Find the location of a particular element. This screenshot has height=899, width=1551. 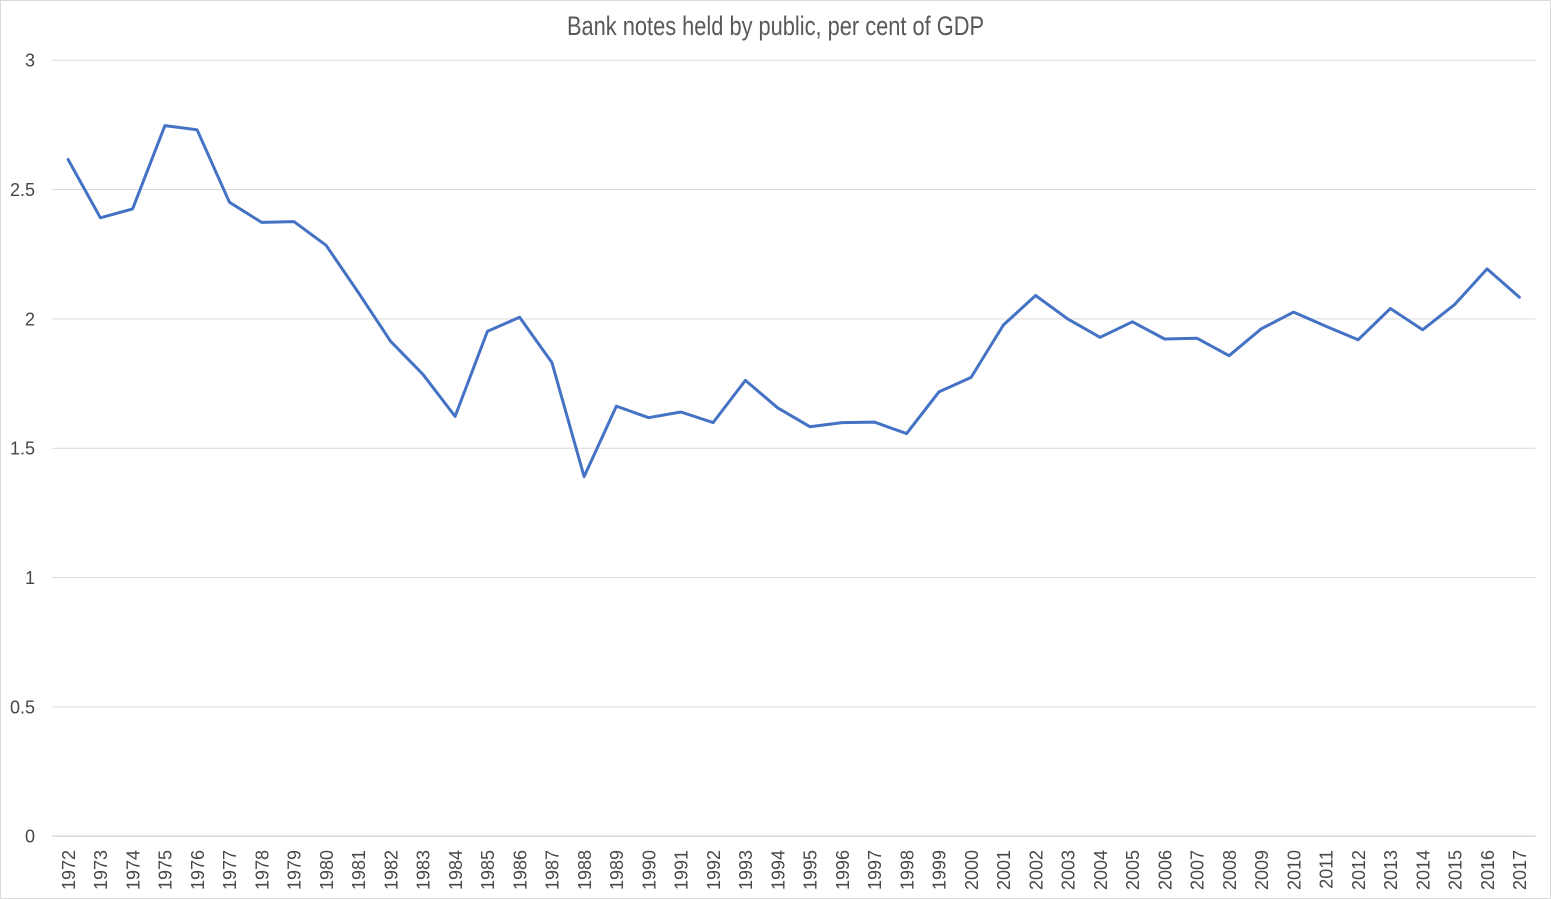

svg-text: 2003 is located at coordinates (1069, 870).